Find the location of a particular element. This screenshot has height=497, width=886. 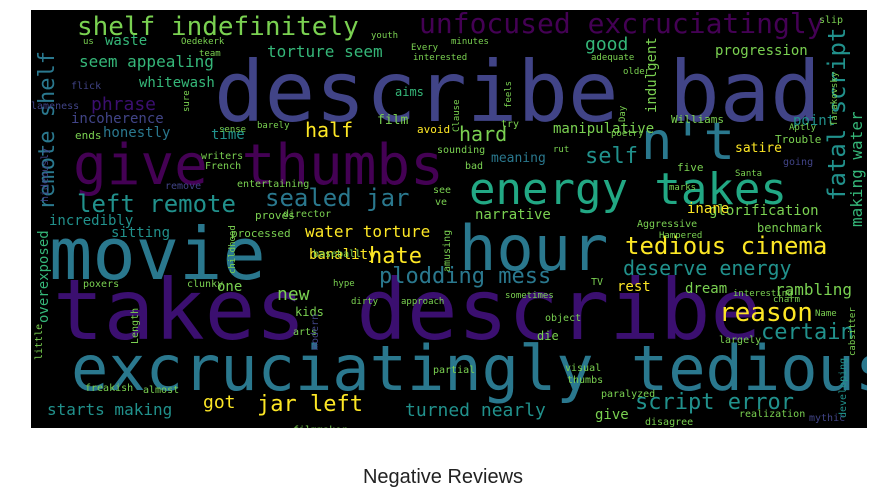

cloud-word: sure is located at coordinates (187, 101).